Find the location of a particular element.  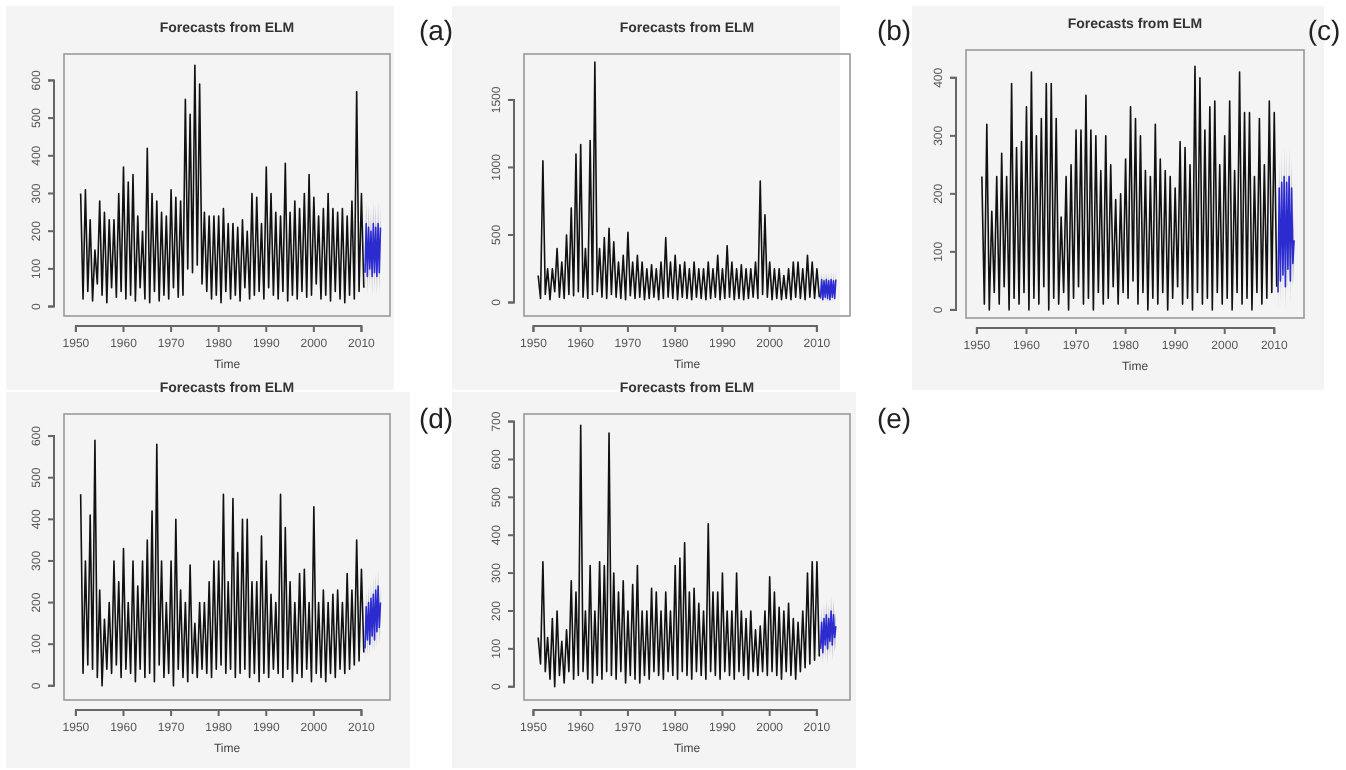

text: (e) is located at coordinates (894, 418).